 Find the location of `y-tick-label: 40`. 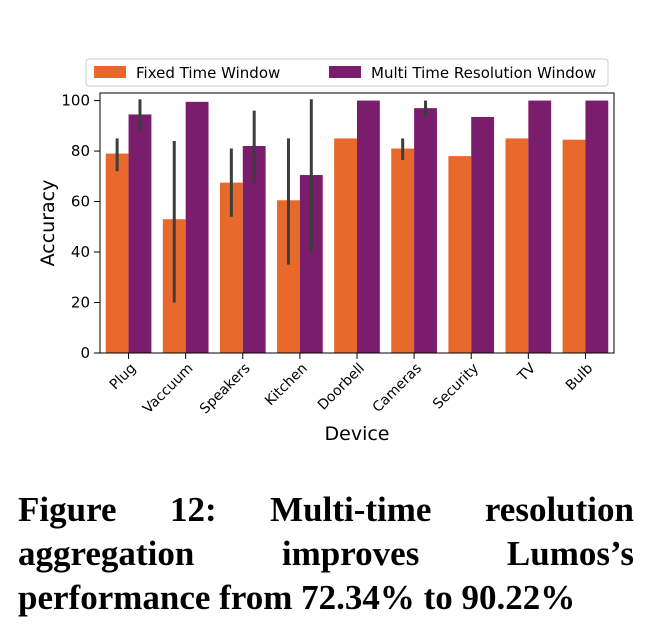

y-tick-label: 40 is located at coordinates (80, 252).